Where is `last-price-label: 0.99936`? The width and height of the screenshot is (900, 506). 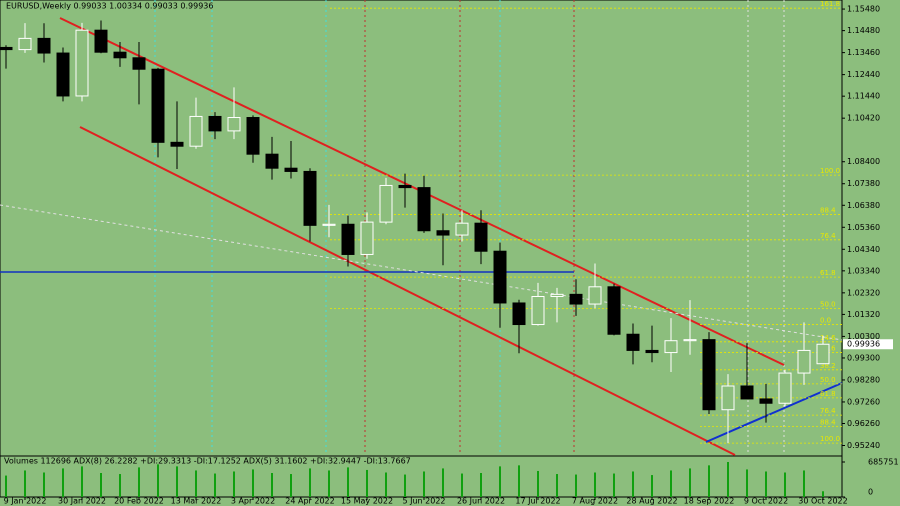
last-price-label: 0.99936 is located at coordinates (863, 344).